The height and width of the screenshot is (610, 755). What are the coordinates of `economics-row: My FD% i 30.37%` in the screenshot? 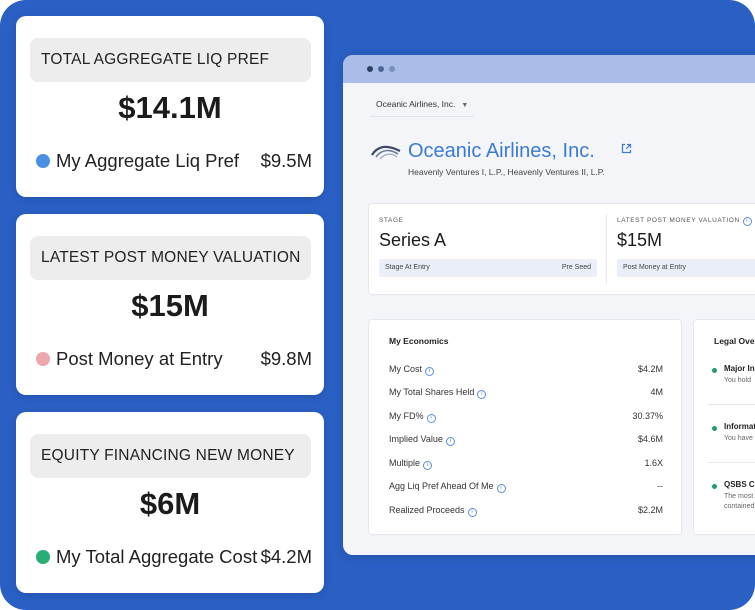 It's located at (526, 418).